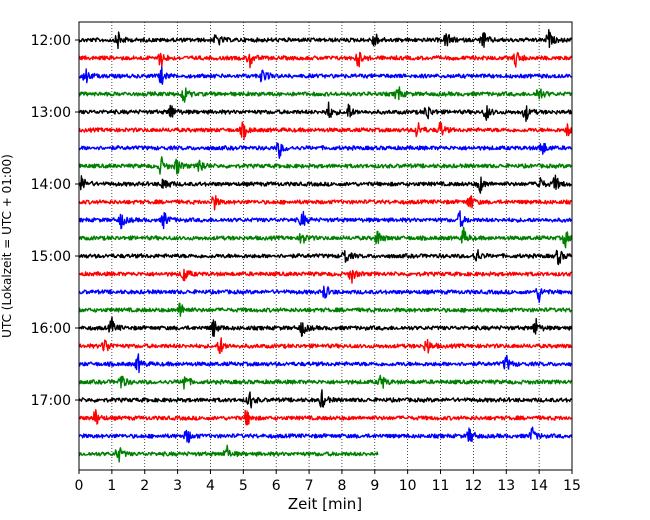  I want to click on y-axis-ticks: 12:00 13:00 14:00 15:00 16:00 17:00, so click(55, 221).